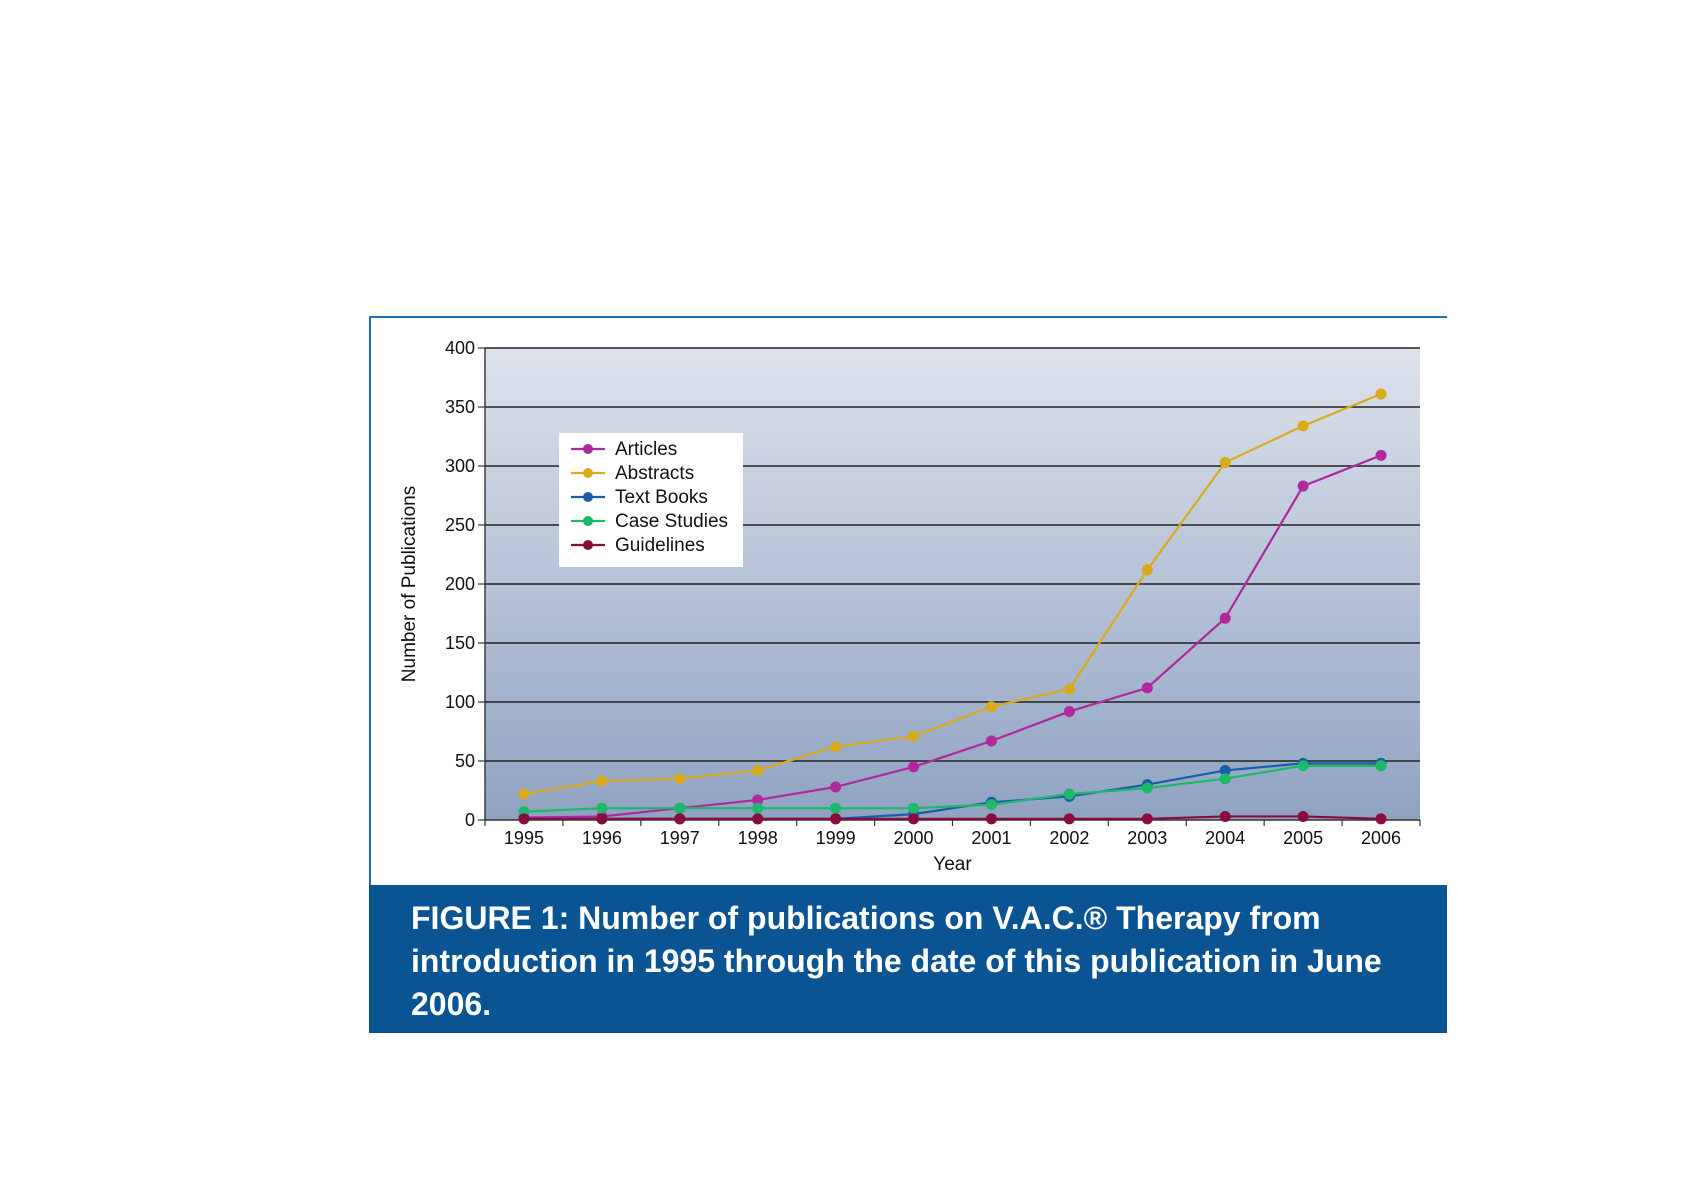 Image resolution: width=1684 pixels, height=1190 pixels. I want to click on legend-label: Guidelines, so click(660, 545).